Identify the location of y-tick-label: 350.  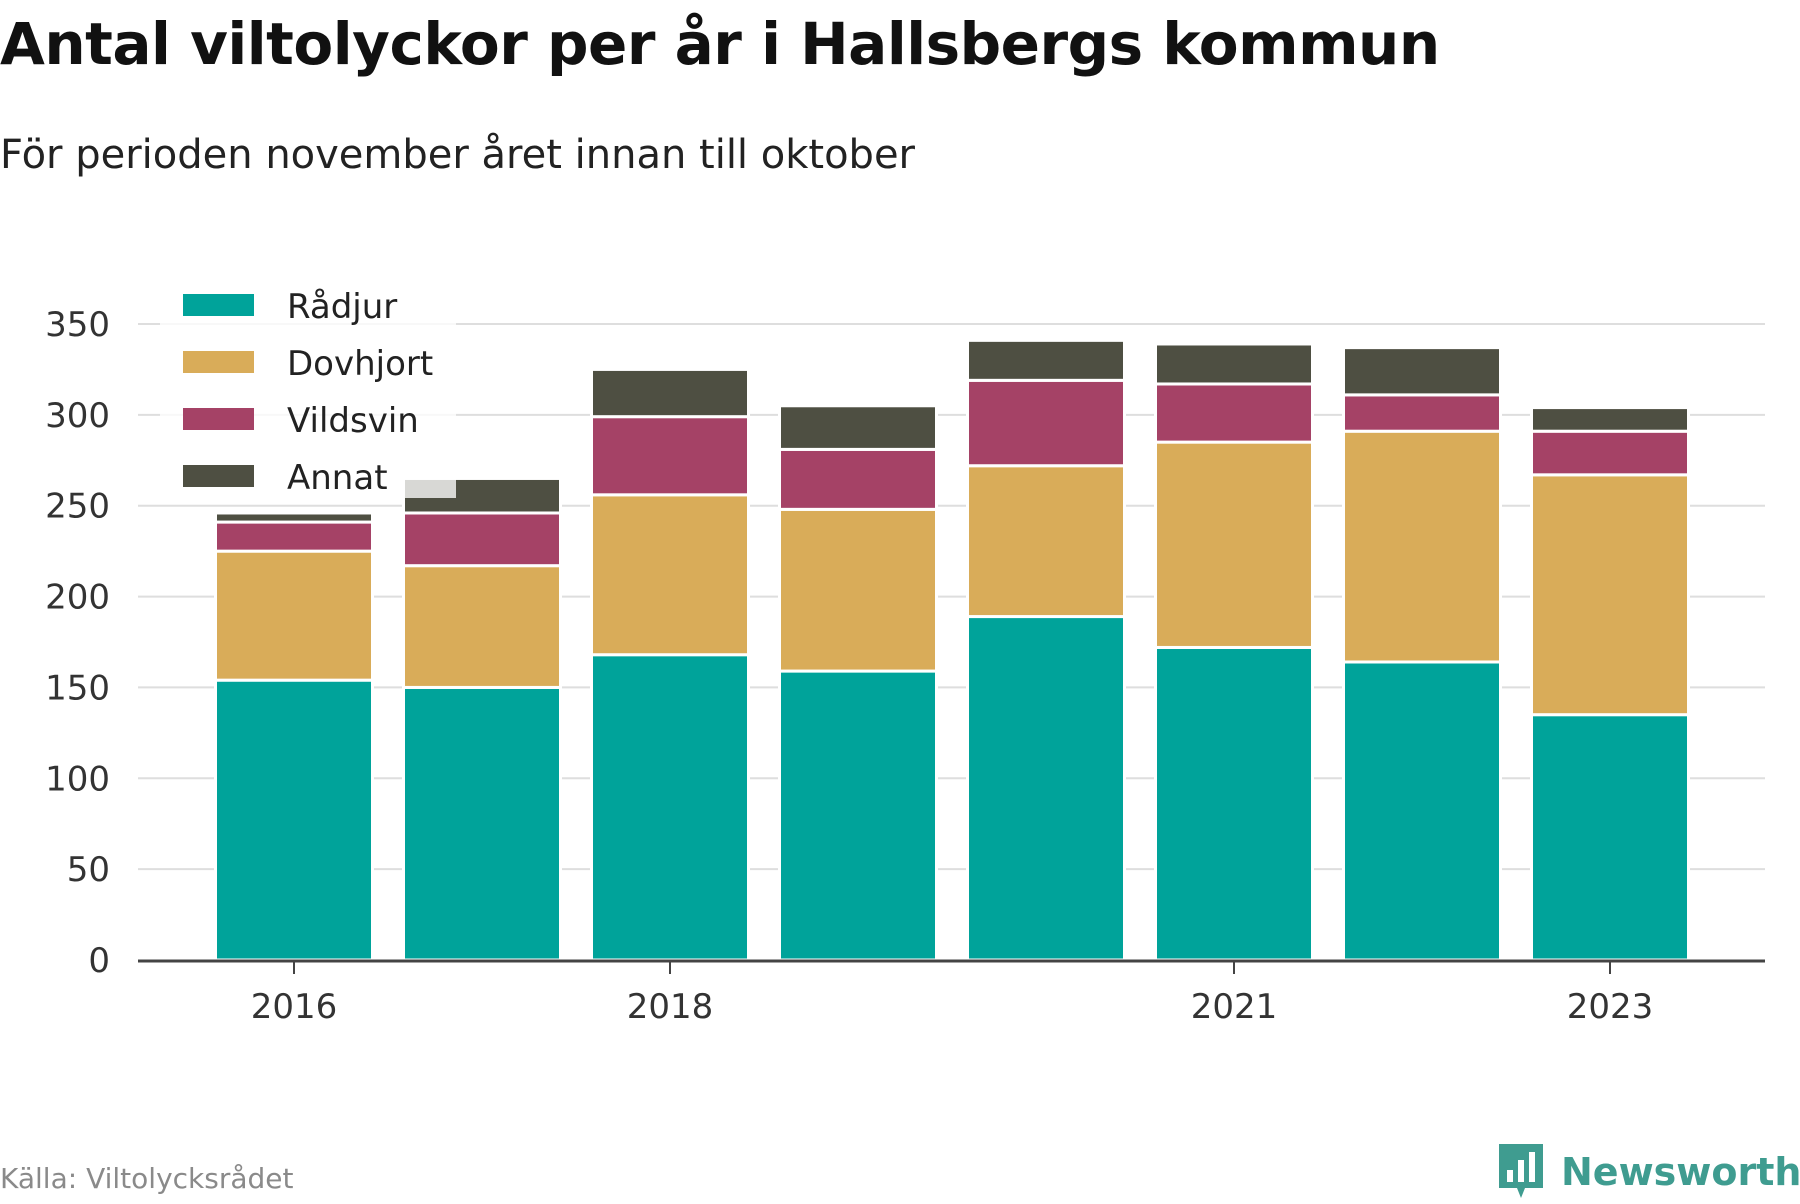
(77, 325).